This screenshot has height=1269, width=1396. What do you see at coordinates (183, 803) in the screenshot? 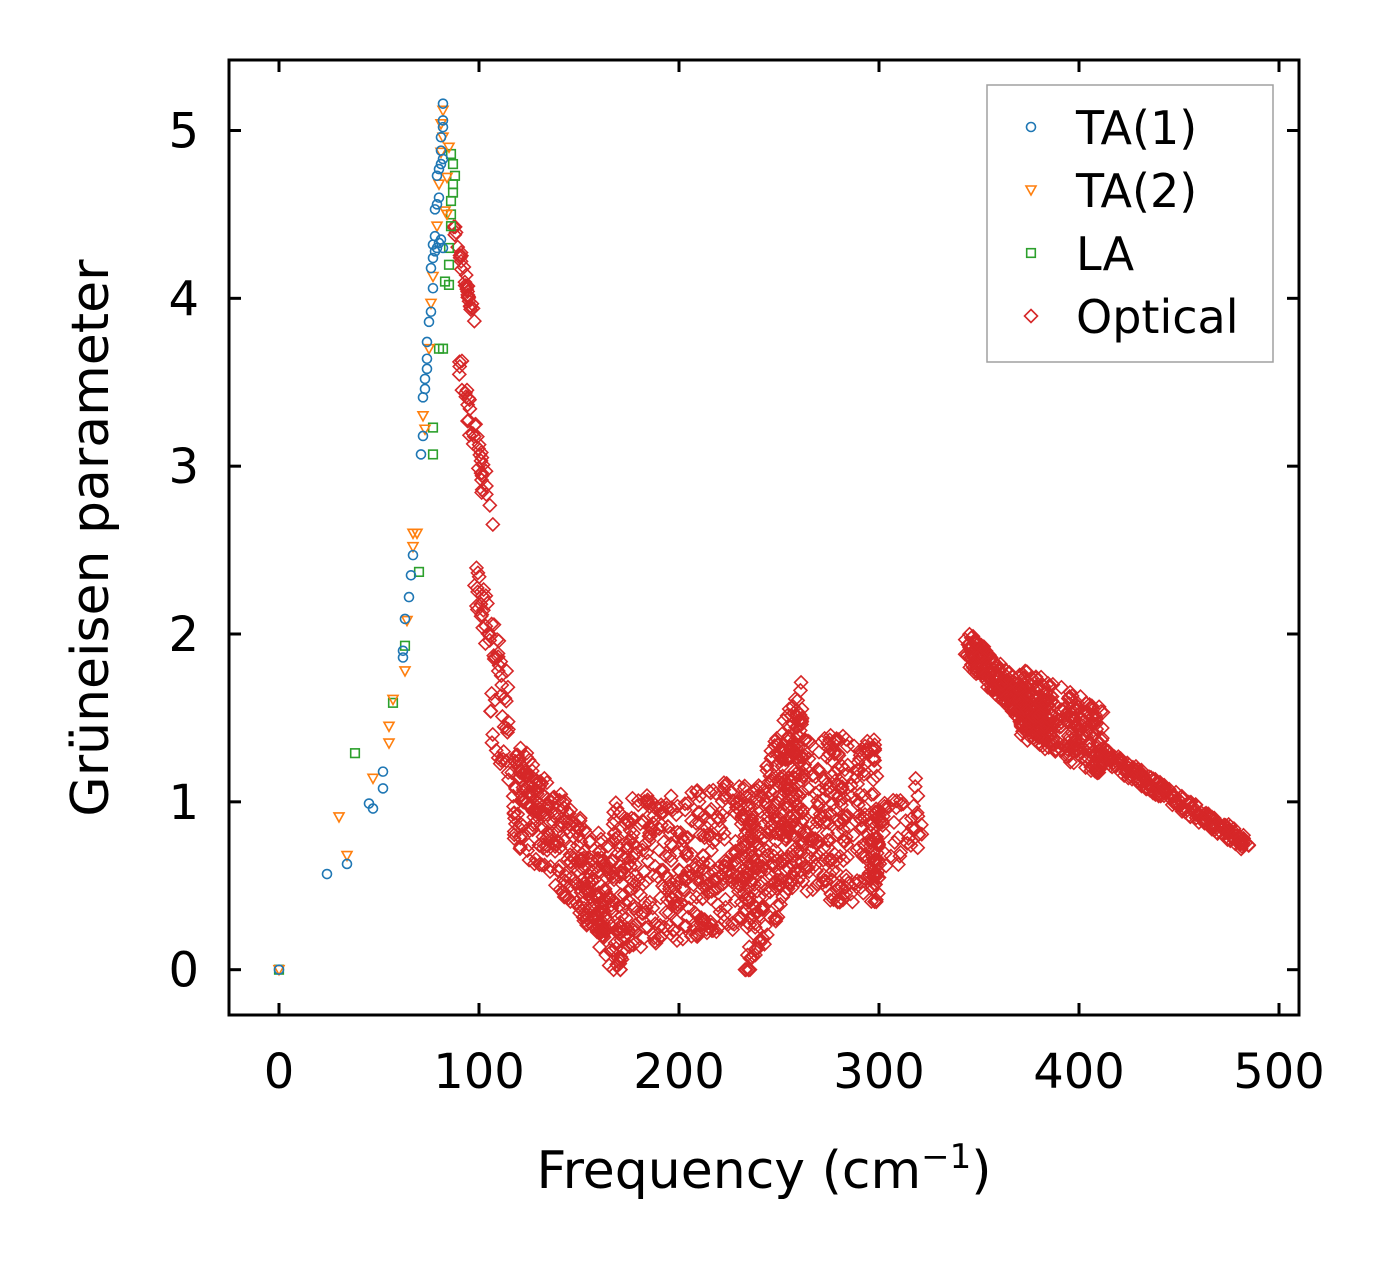
I see `y-tick-label: 1` at bounding box center [183, 803].